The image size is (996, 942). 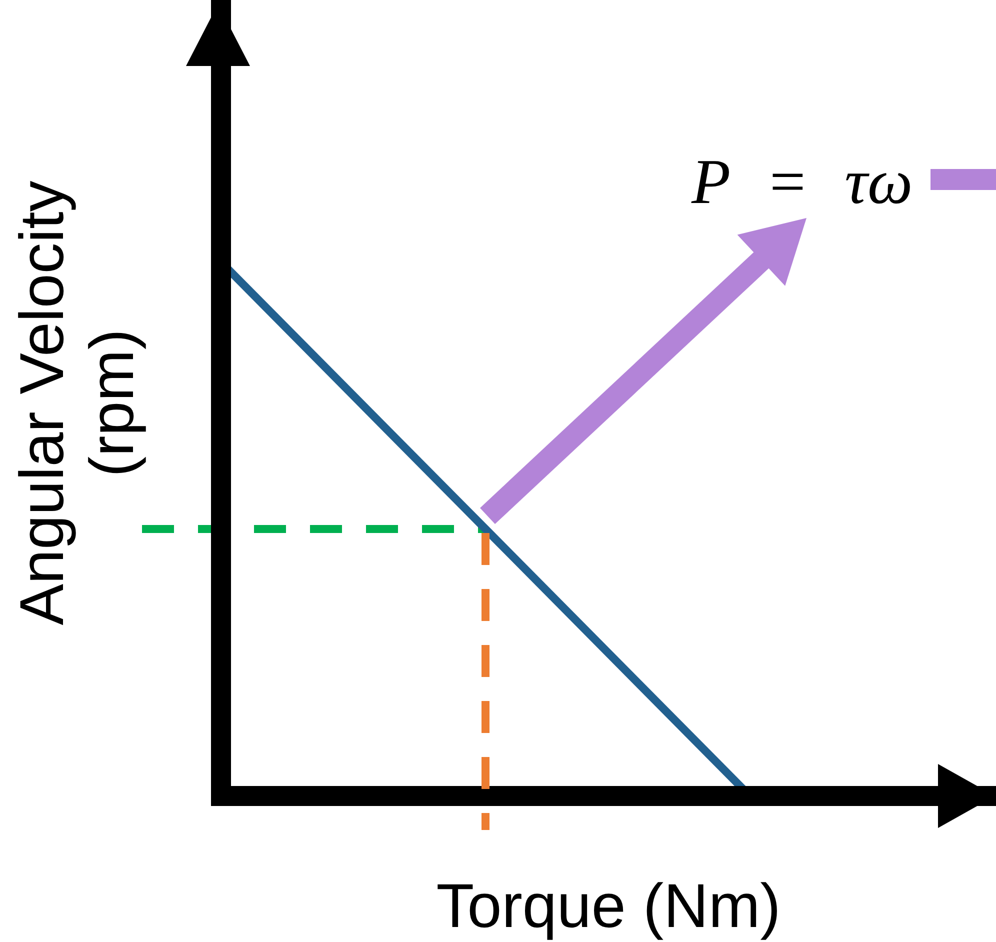 What do you see at coordinates (608, 906) in the screenshot?
I see `x-axis-title: Torque (Nm)` at bounding box center [608, 906].